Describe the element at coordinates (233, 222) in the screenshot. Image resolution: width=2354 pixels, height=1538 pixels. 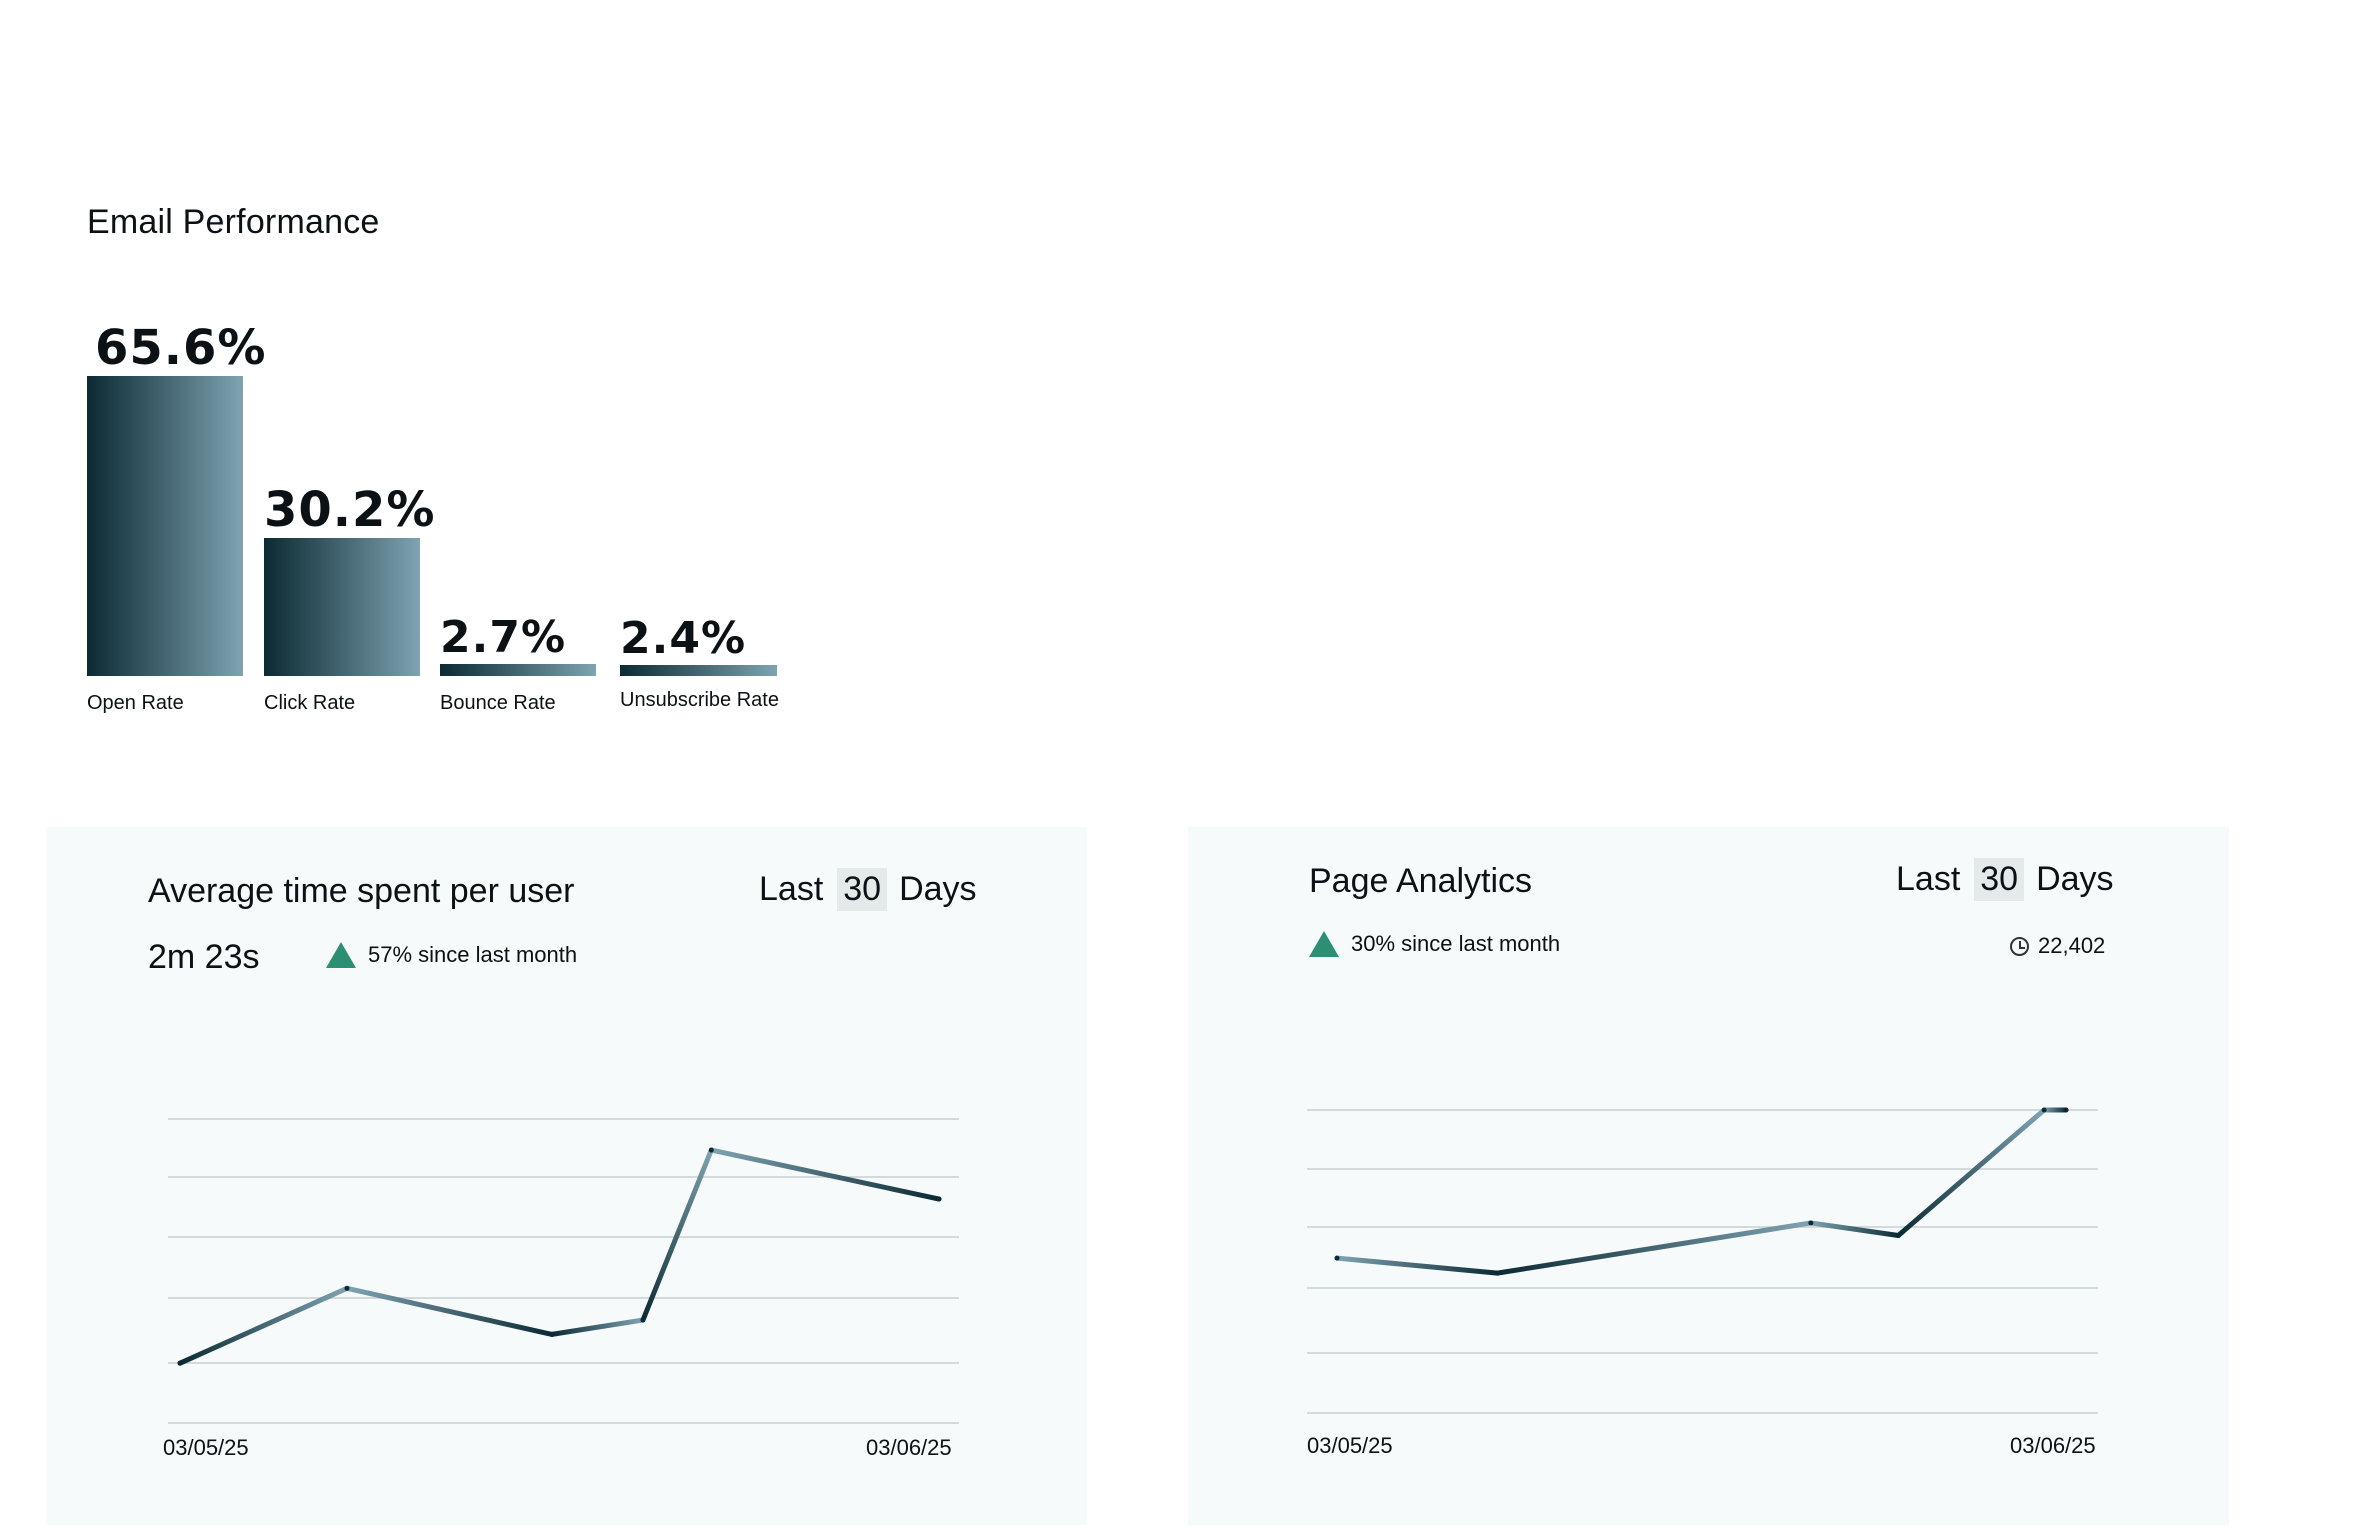
I see `email-performance-title: Email Performance` at that location.